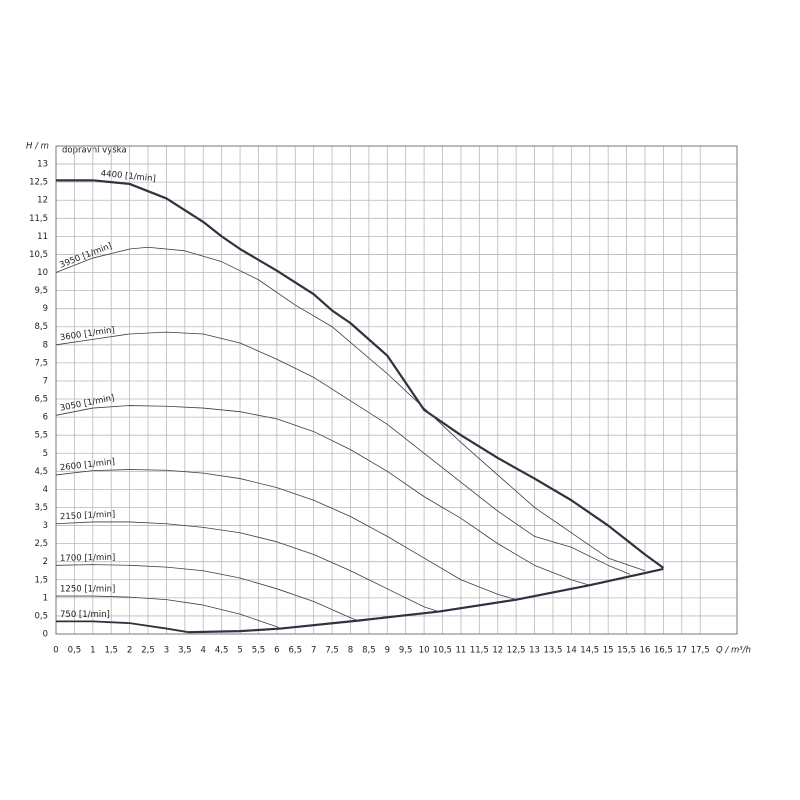 Image resolution: width=800 pixels, height=800 pixels. I want to click on y-tick-label: 12, so click(42, 201).